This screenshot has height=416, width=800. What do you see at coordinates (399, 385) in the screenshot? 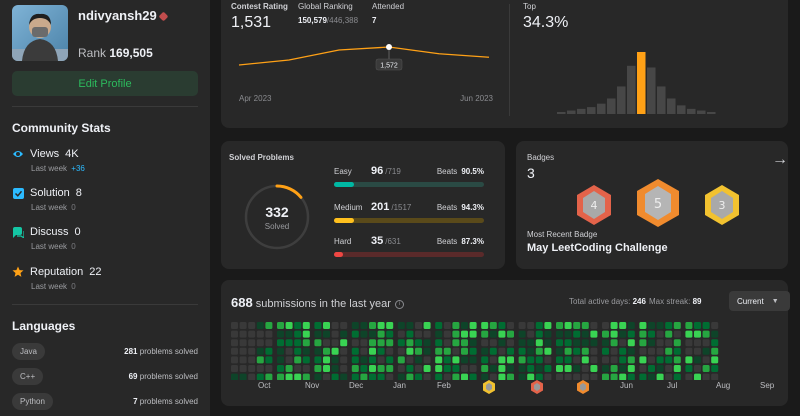
I see `month-label: Jan` at bounding box center [399, 385].